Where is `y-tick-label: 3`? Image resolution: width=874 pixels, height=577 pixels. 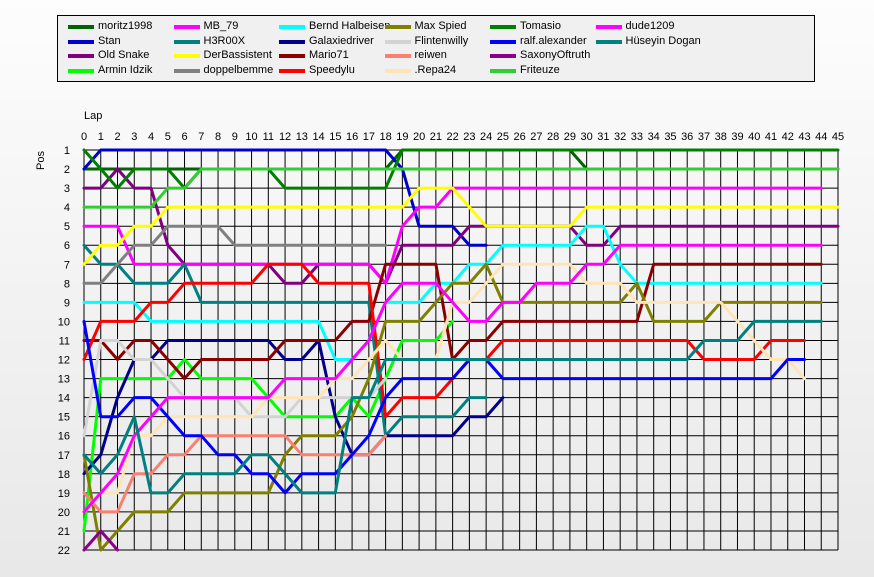 y-tick-label: 3 is located at coordinates (67, 189).